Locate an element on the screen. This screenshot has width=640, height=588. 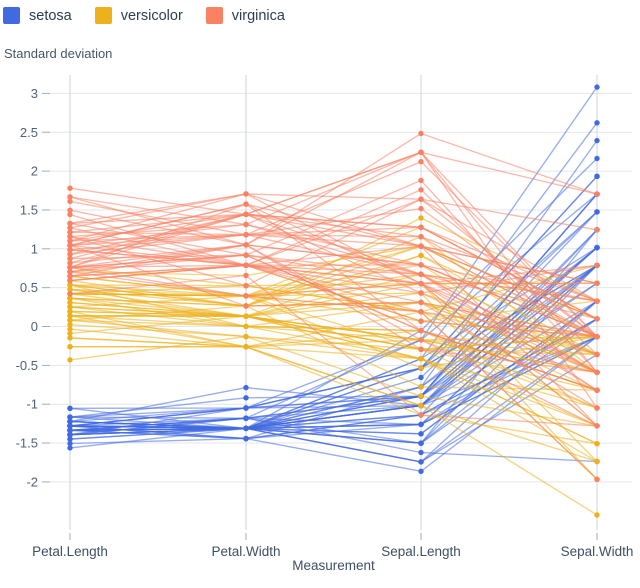
legend-label-versicolor: versicolor is located at coordinates (151, 15).